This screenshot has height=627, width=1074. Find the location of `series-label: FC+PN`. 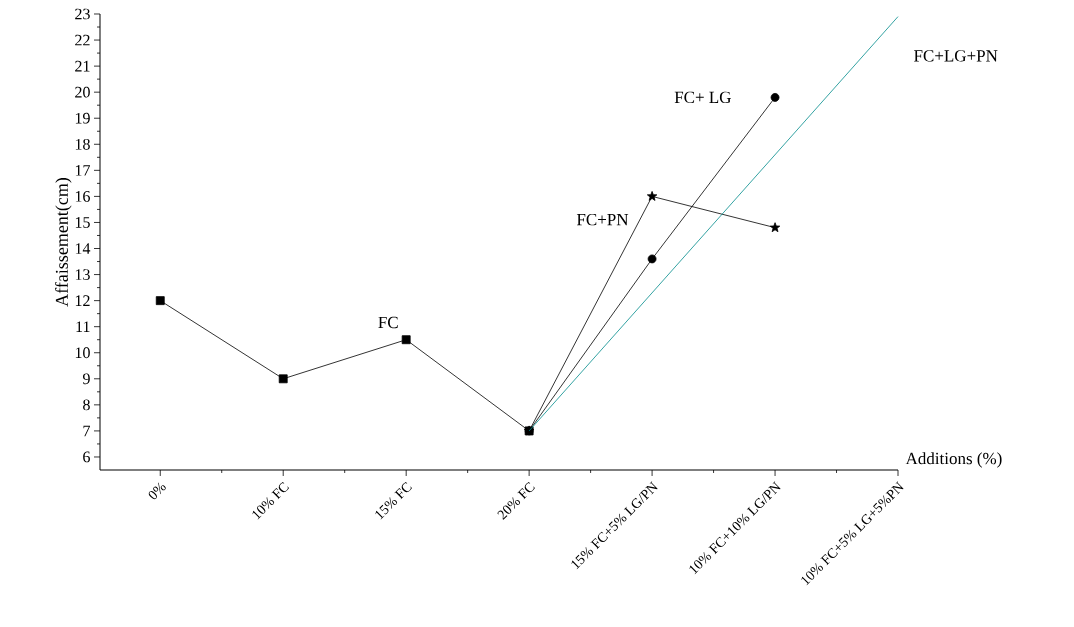

series-label: FC+PN is located at coordinates (602, 219).